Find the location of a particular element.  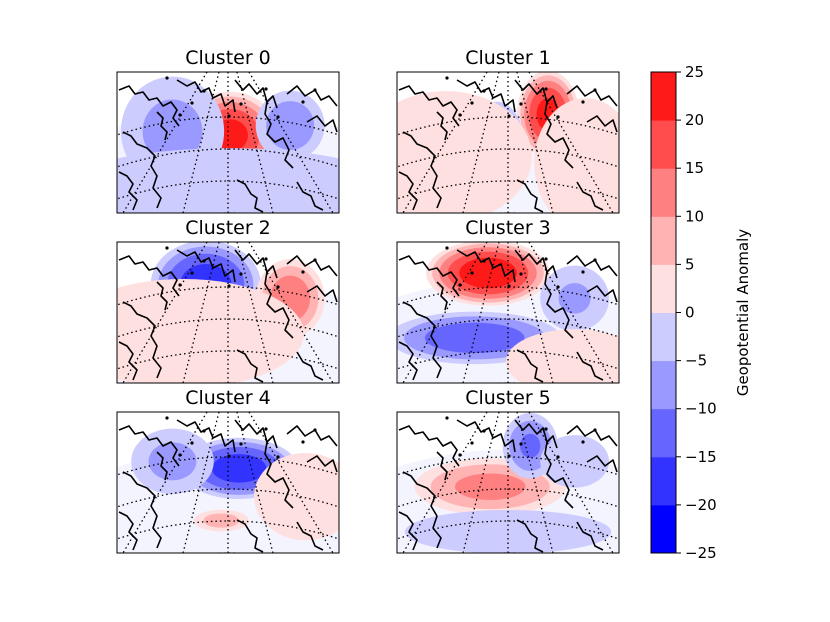

coastlines is located at coordinates (508, 144).